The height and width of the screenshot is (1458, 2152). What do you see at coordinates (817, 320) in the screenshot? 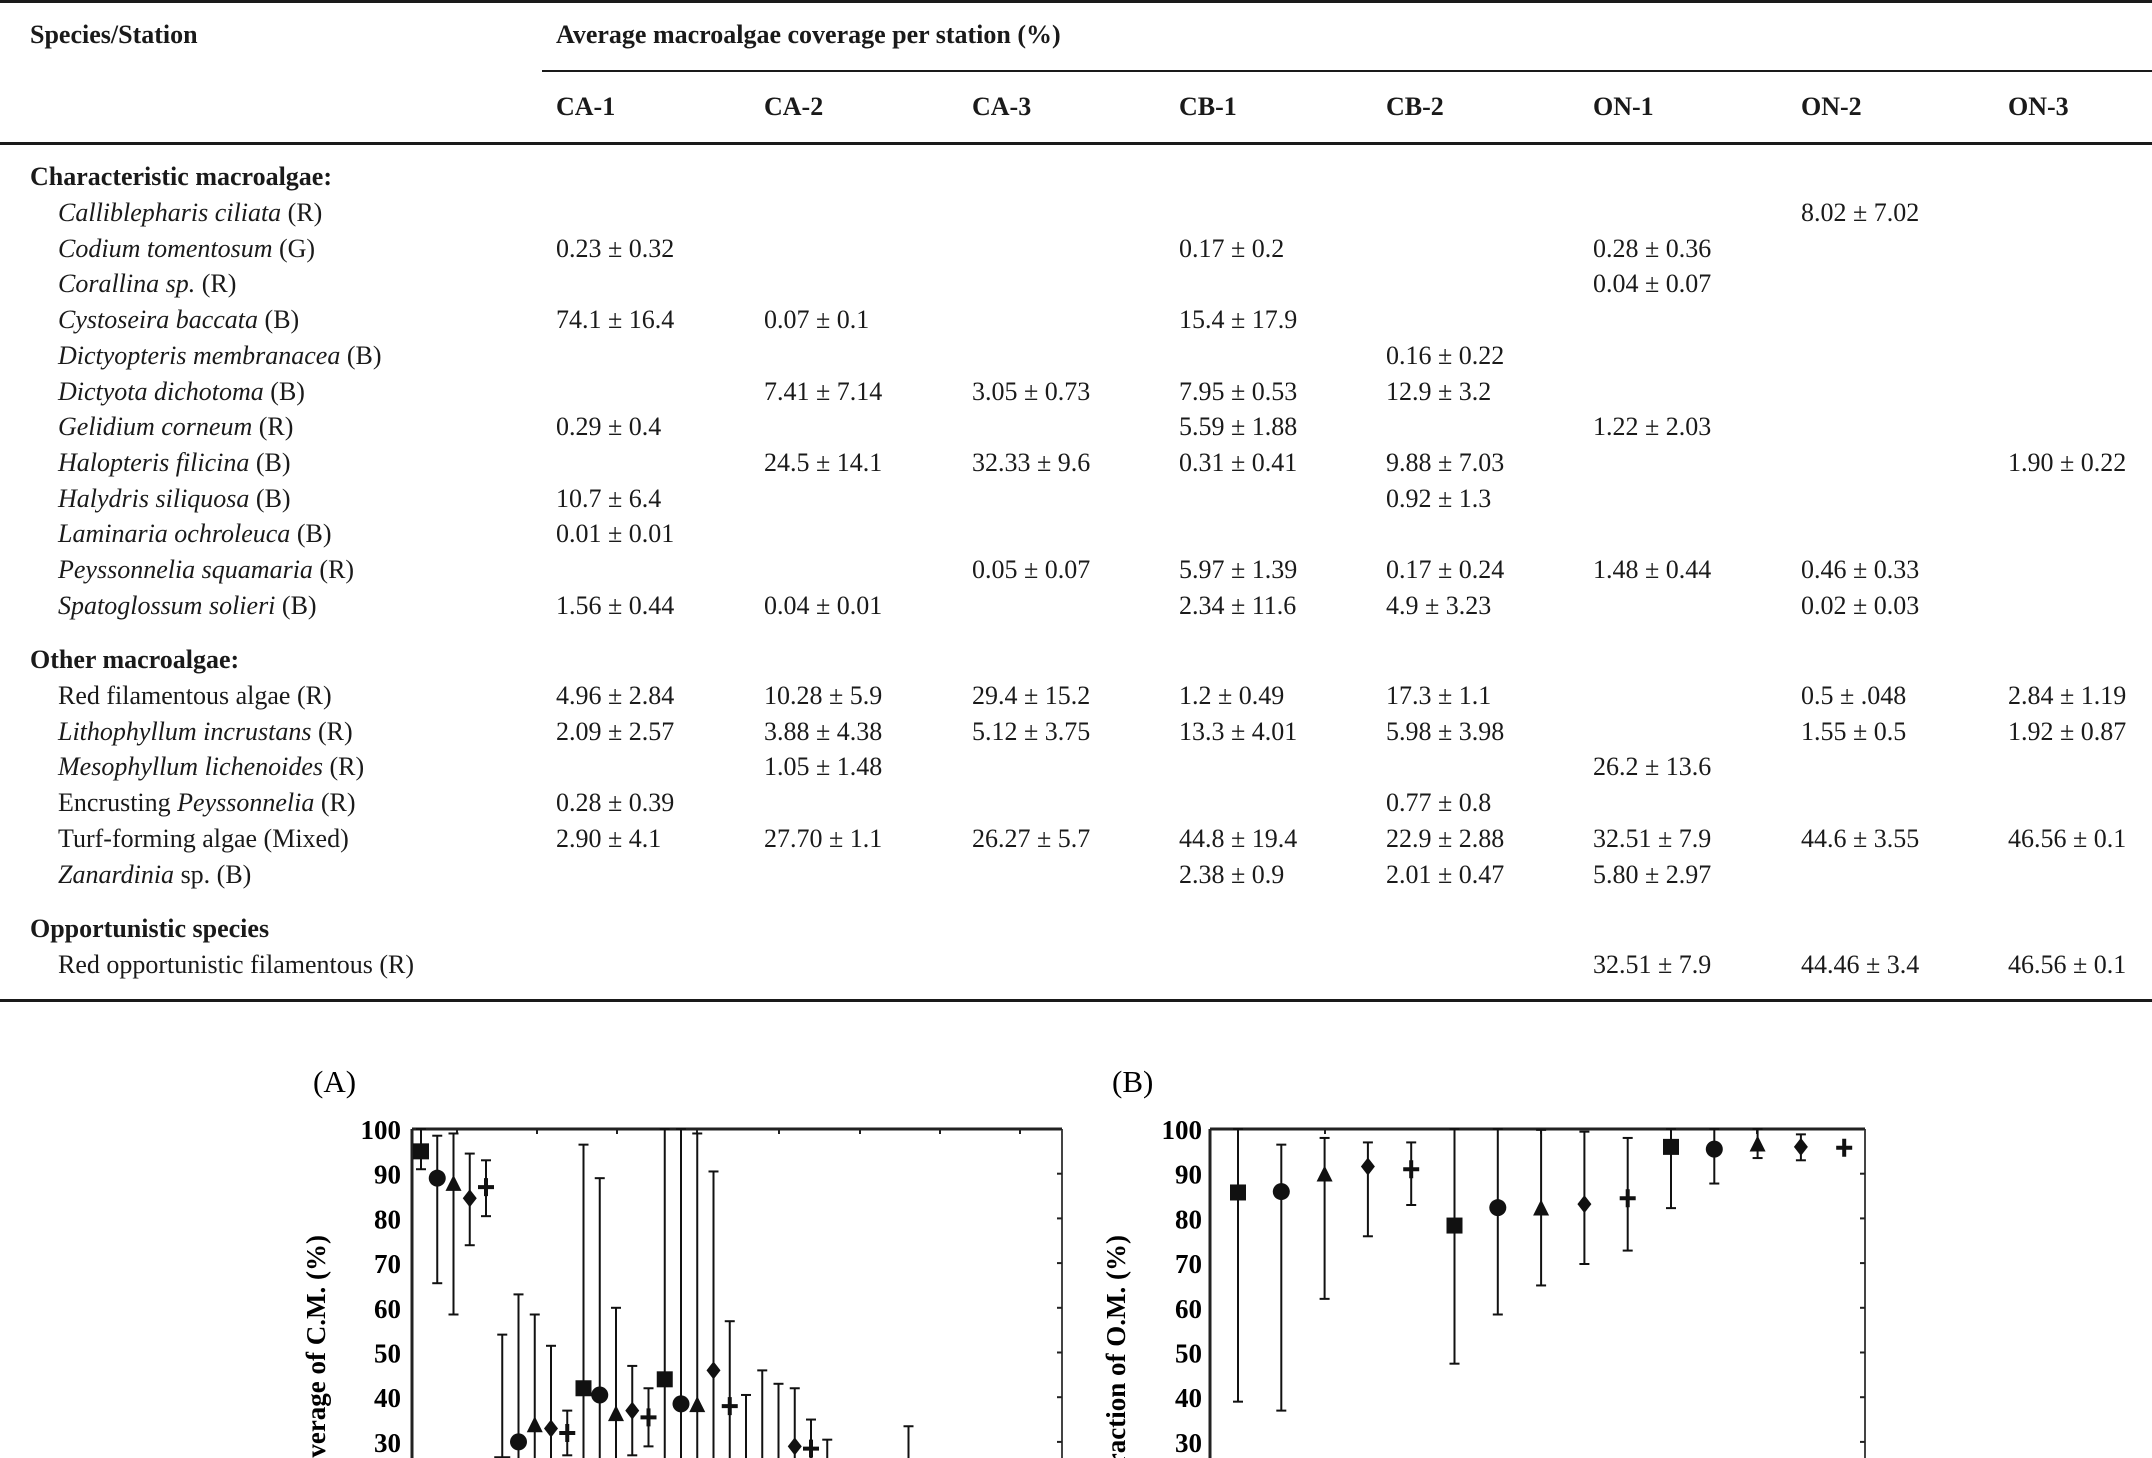
I see `coverage-value: 0.07 ± 0.1` at bounding box center [817, 320].